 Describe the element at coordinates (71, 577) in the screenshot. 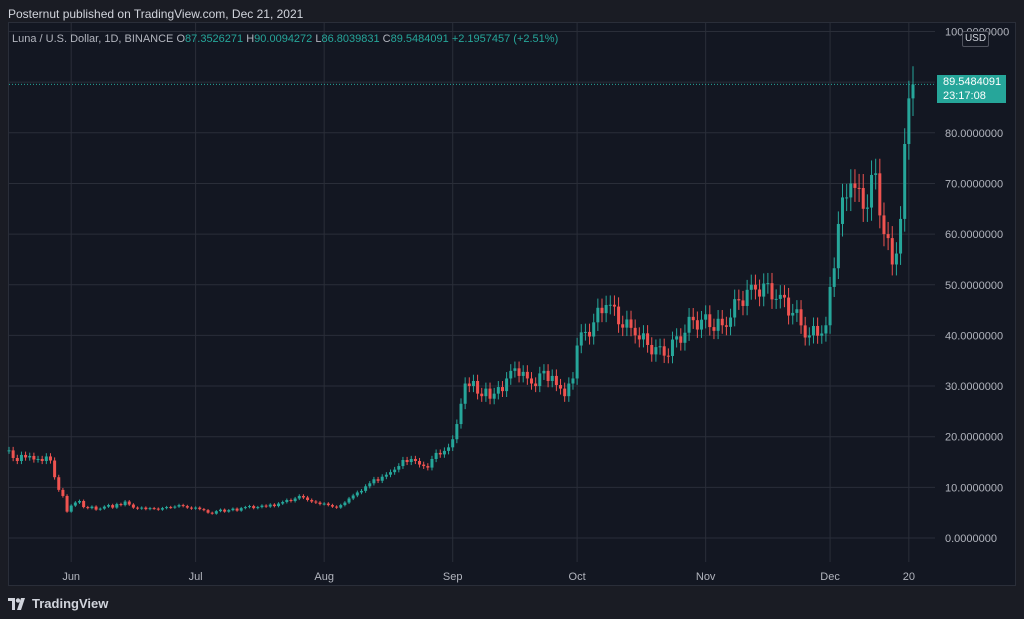

I see `x-tick-label: Jun` at that location.